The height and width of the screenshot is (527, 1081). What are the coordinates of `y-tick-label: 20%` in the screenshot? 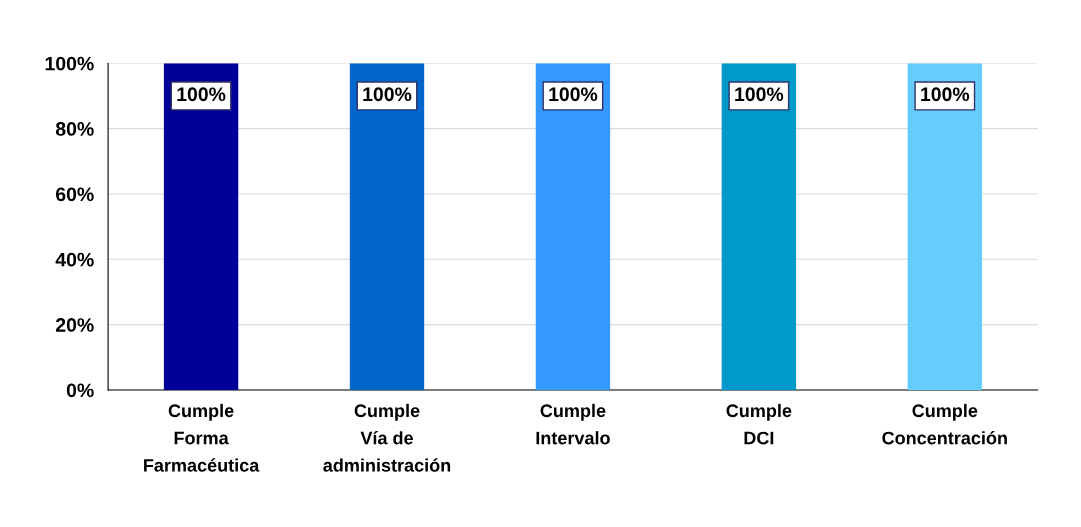 It's located at (74, 325).